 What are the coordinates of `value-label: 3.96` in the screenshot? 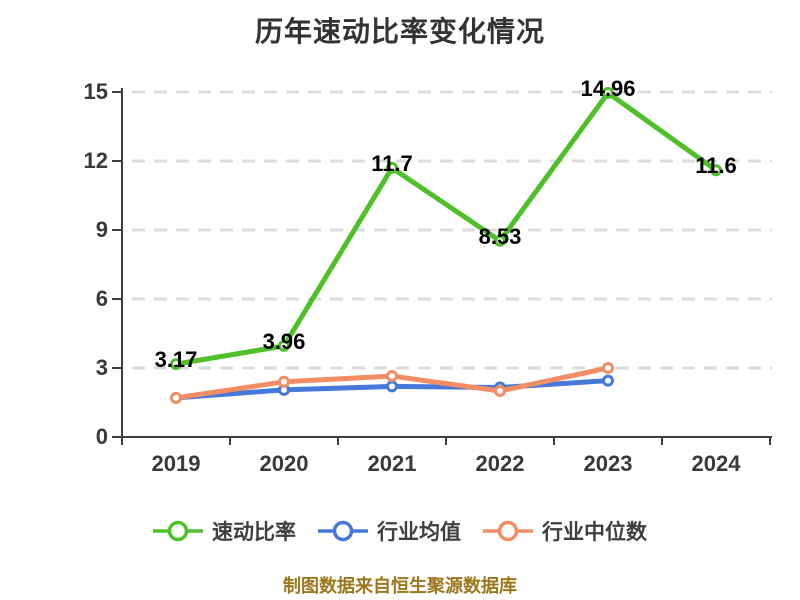 It's located at (284, 341).